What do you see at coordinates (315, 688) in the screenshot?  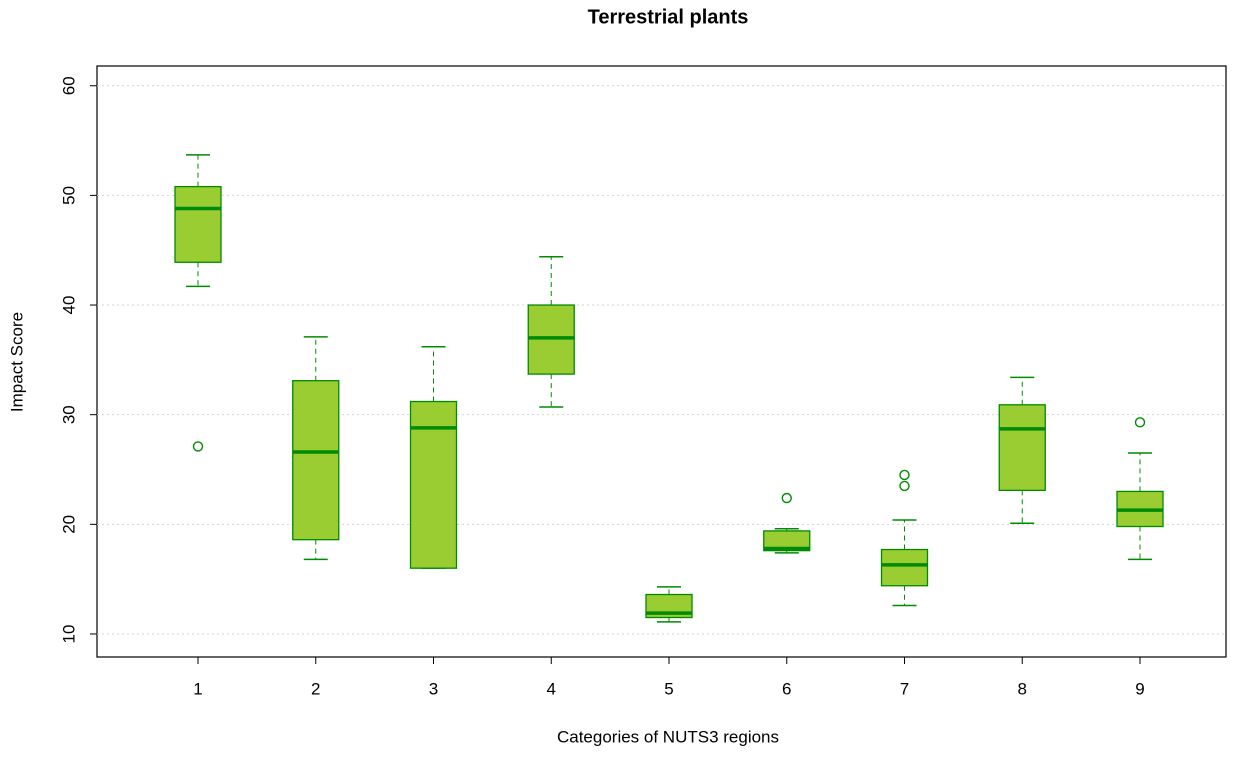 I see `x-tick-label: 2` at bounding box center [315, 688].